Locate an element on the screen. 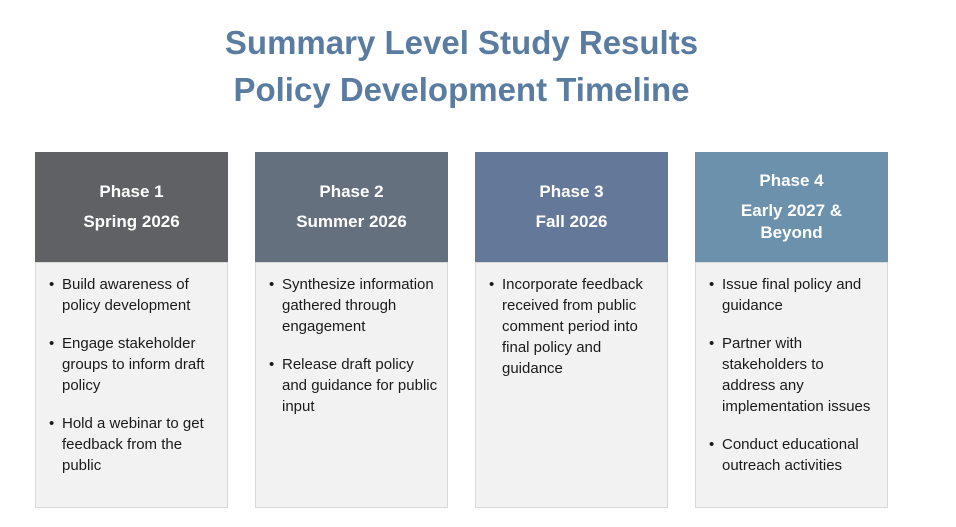  phase-4-bullet: Issue final policy and guidance is located at coordinates (794, 295).